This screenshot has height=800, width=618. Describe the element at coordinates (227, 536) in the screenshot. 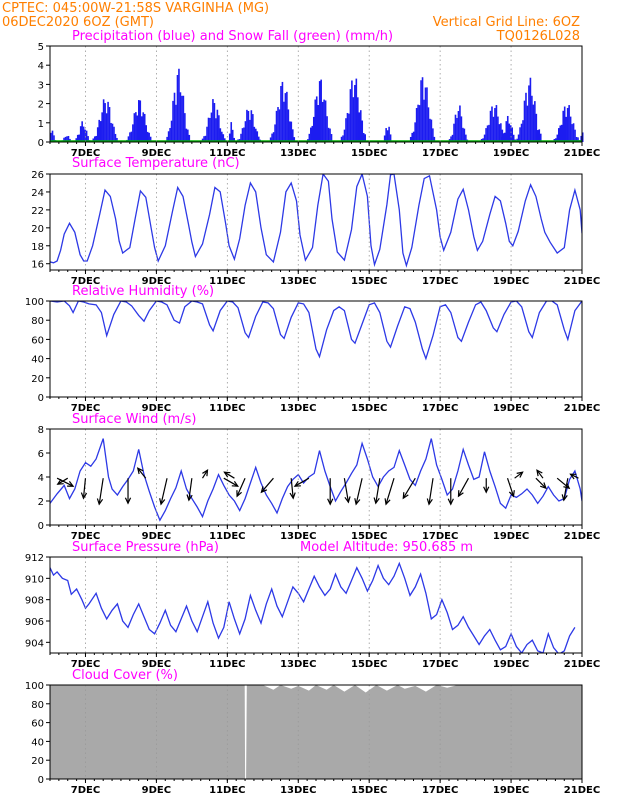

I see `wind-x-tick-label: 11DEC` at that location.